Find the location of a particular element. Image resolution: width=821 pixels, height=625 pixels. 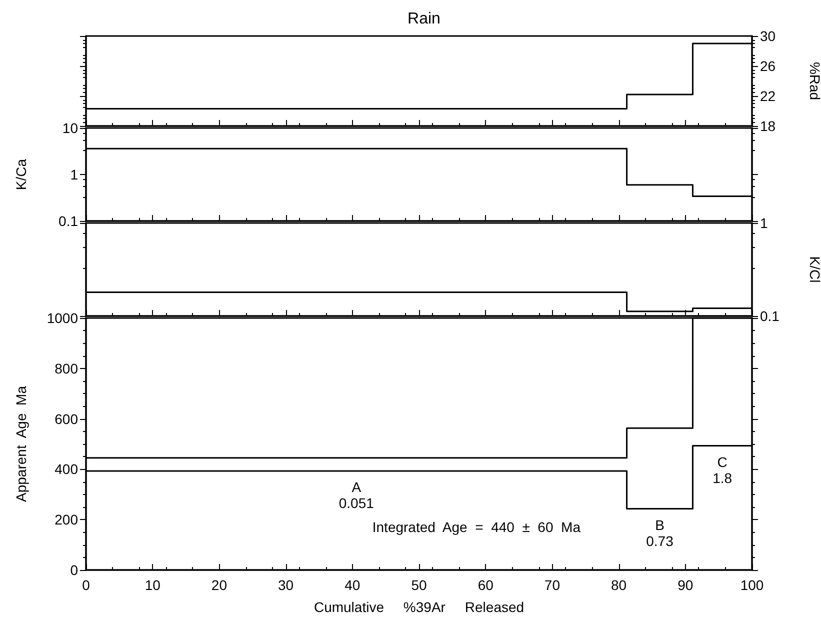

y-tick-label: 0 is located at coordinates (74, 570).